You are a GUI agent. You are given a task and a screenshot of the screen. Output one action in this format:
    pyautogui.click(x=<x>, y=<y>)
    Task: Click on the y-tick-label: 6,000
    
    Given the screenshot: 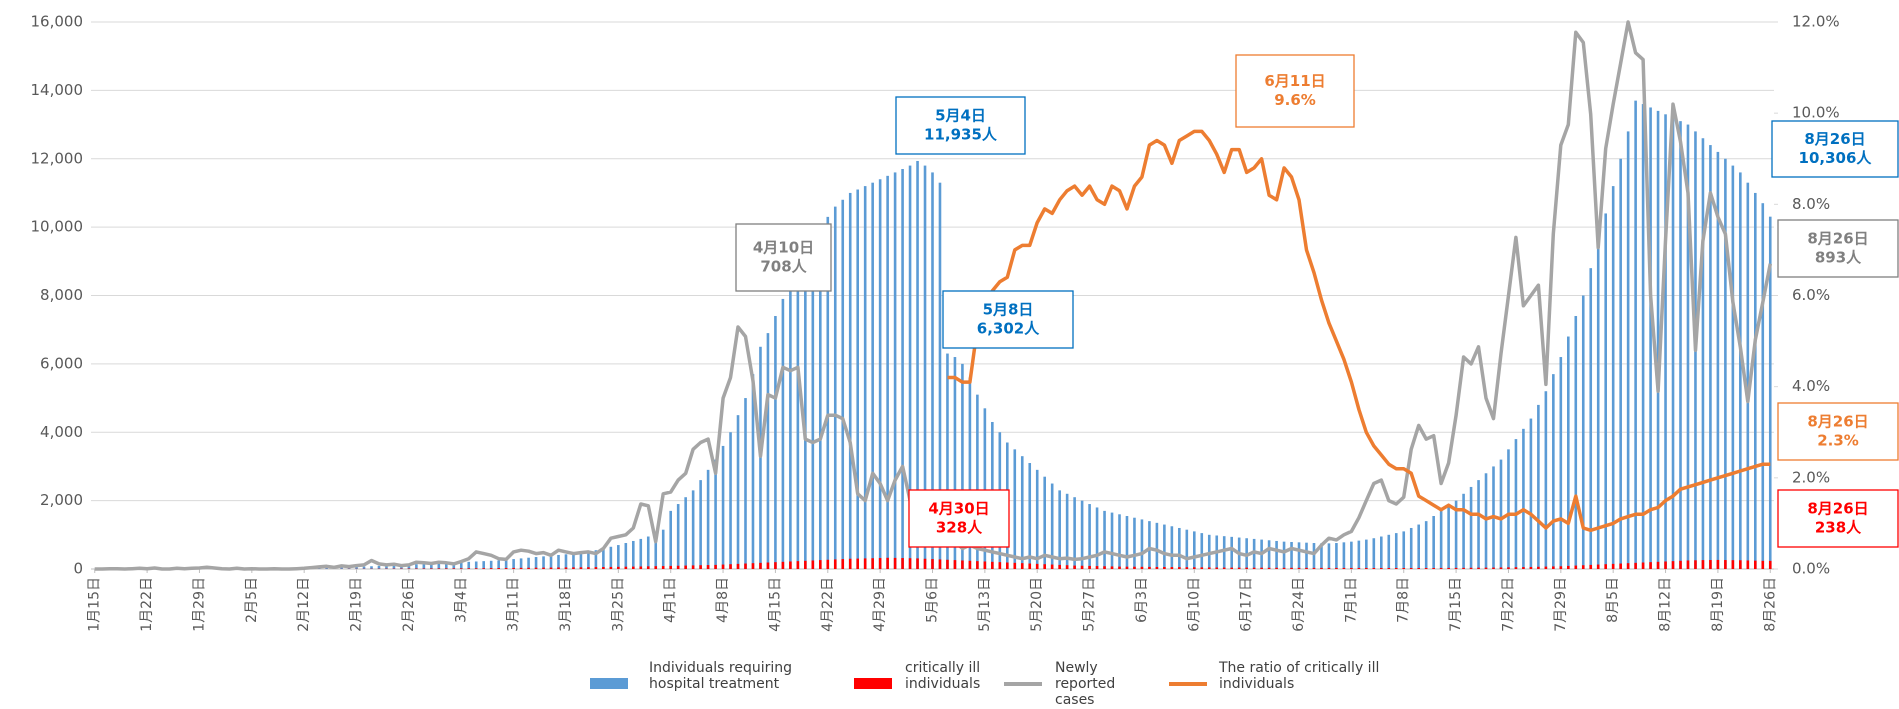 What is the action you would take?
    pyautogui.click(x=61, y=363)
    